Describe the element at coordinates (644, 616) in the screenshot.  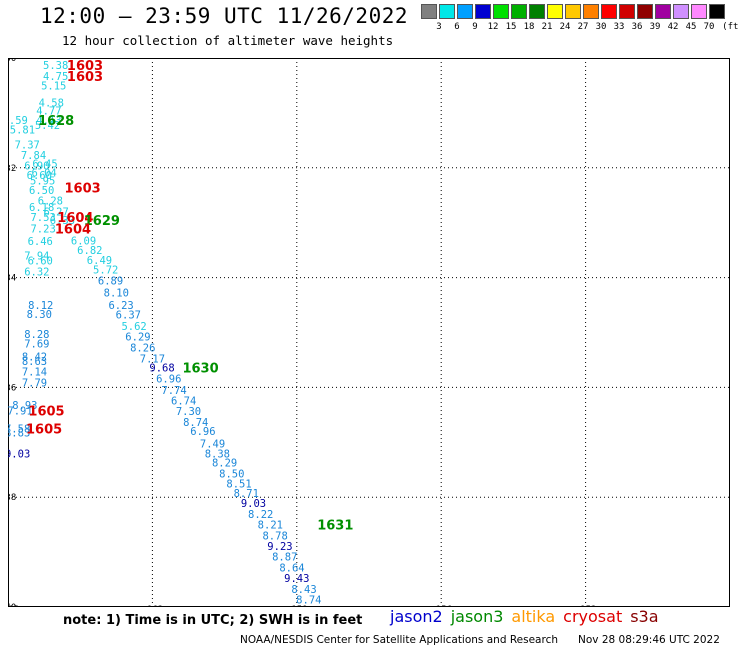
I see `legend-s3a: s3a` at that location.